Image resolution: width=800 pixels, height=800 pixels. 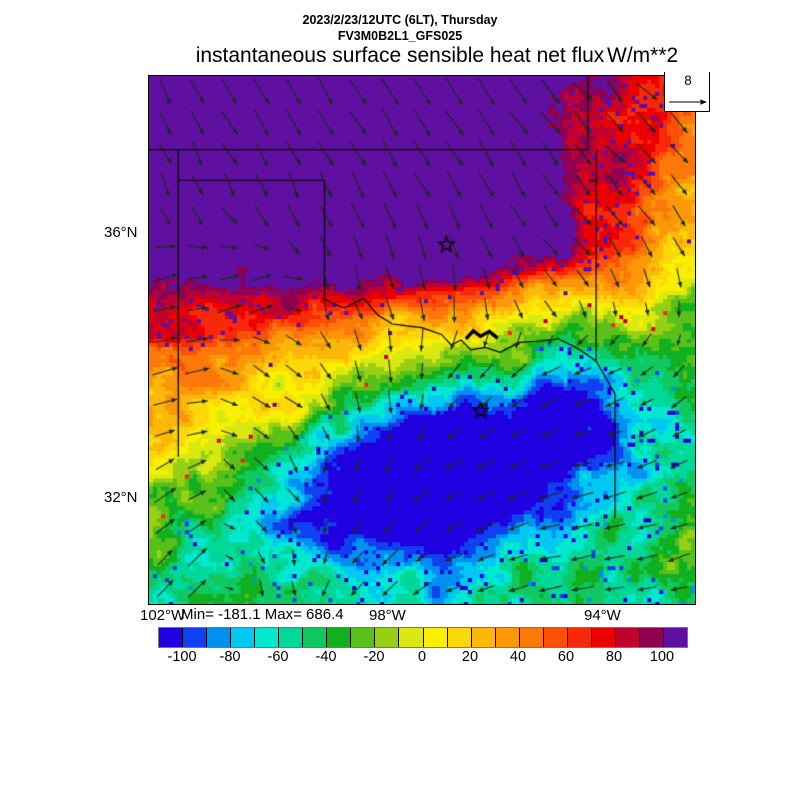 What do you see at coordinates (400, 36) in the screenshot?
I see `header-model-id: FV3M0B2L1_GFS025` at bounding box center [400, 36].